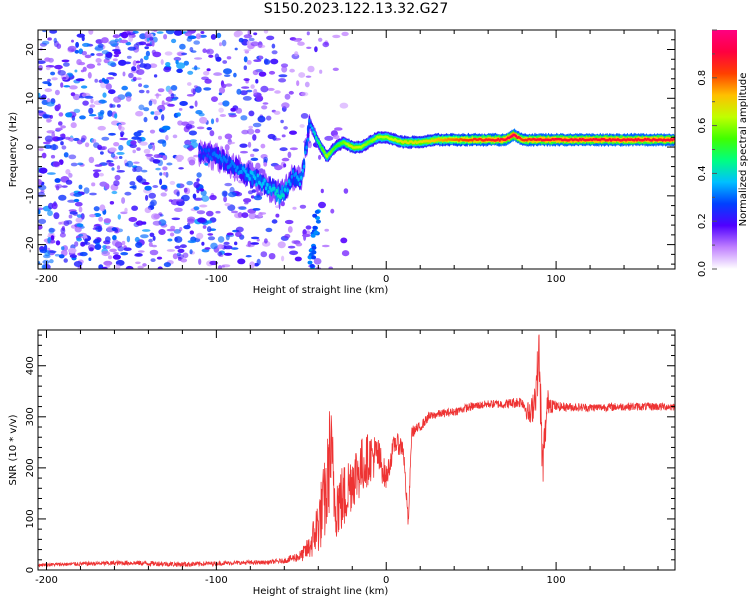 This screenshot has height=600, width=750. What do you see at coordinates (309, 273) in the screenshot?
I see `tail-blob` at bounding box center [309, 273].